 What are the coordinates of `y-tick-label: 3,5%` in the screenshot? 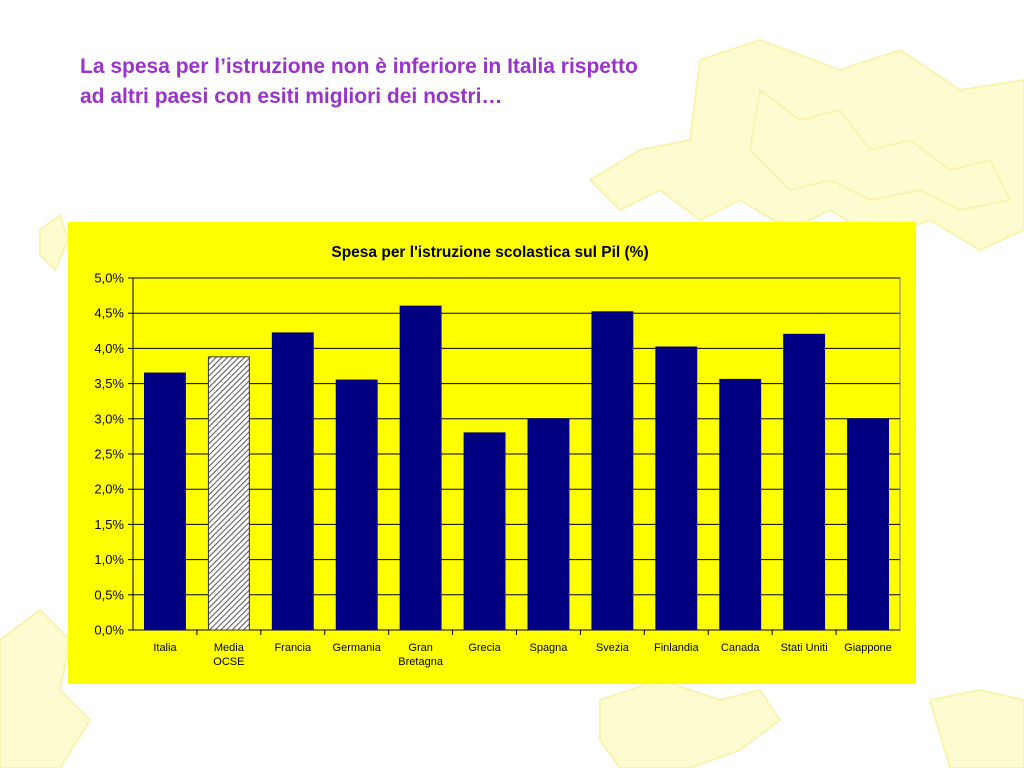 It's located at (109, 383).